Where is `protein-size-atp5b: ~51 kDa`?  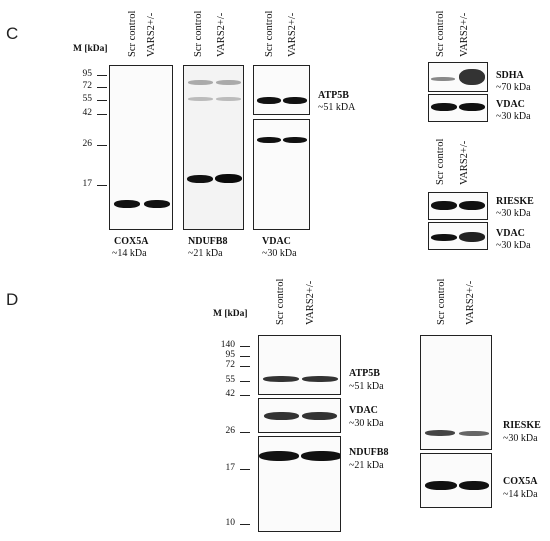
protein-size-atp5b: ~51 kDa is located at coordinates (366, 386).